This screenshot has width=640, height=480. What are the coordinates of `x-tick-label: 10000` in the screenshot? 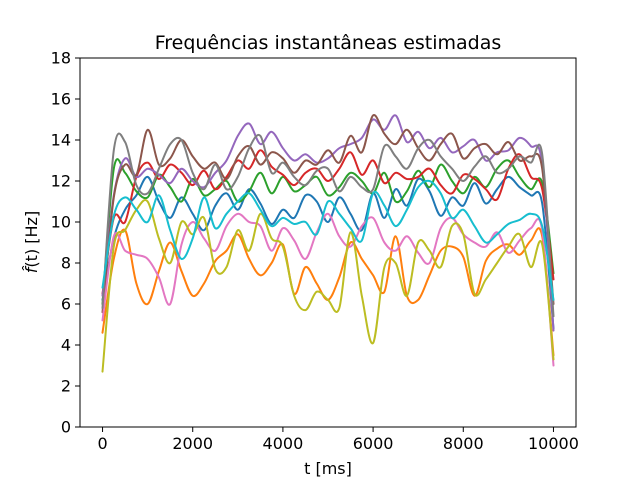 It's located at (553, 443).